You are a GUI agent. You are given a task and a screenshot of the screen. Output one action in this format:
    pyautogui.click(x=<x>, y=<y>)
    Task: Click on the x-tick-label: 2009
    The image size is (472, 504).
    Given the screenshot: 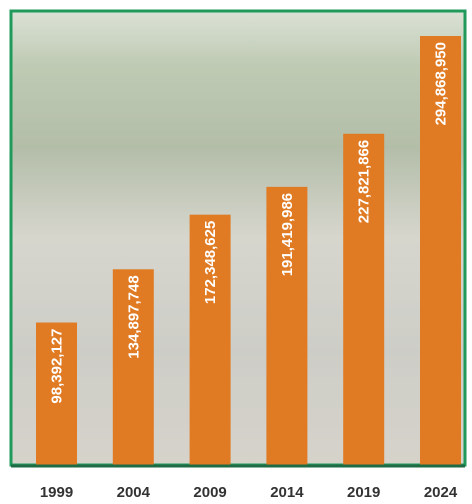 What is the action you would take?
    pyautogui.click(x=209, y=492)
    